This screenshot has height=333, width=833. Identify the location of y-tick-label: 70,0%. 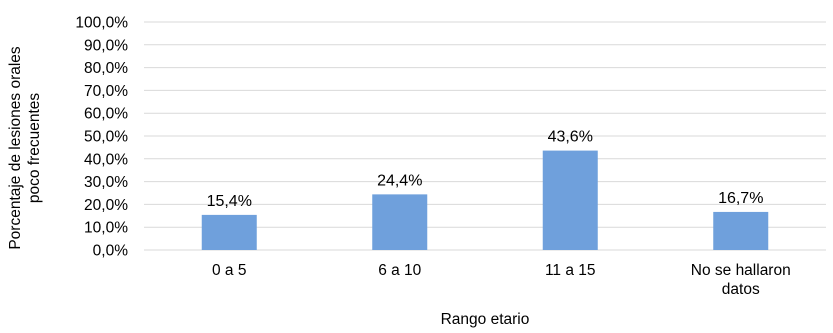
(106, 91).